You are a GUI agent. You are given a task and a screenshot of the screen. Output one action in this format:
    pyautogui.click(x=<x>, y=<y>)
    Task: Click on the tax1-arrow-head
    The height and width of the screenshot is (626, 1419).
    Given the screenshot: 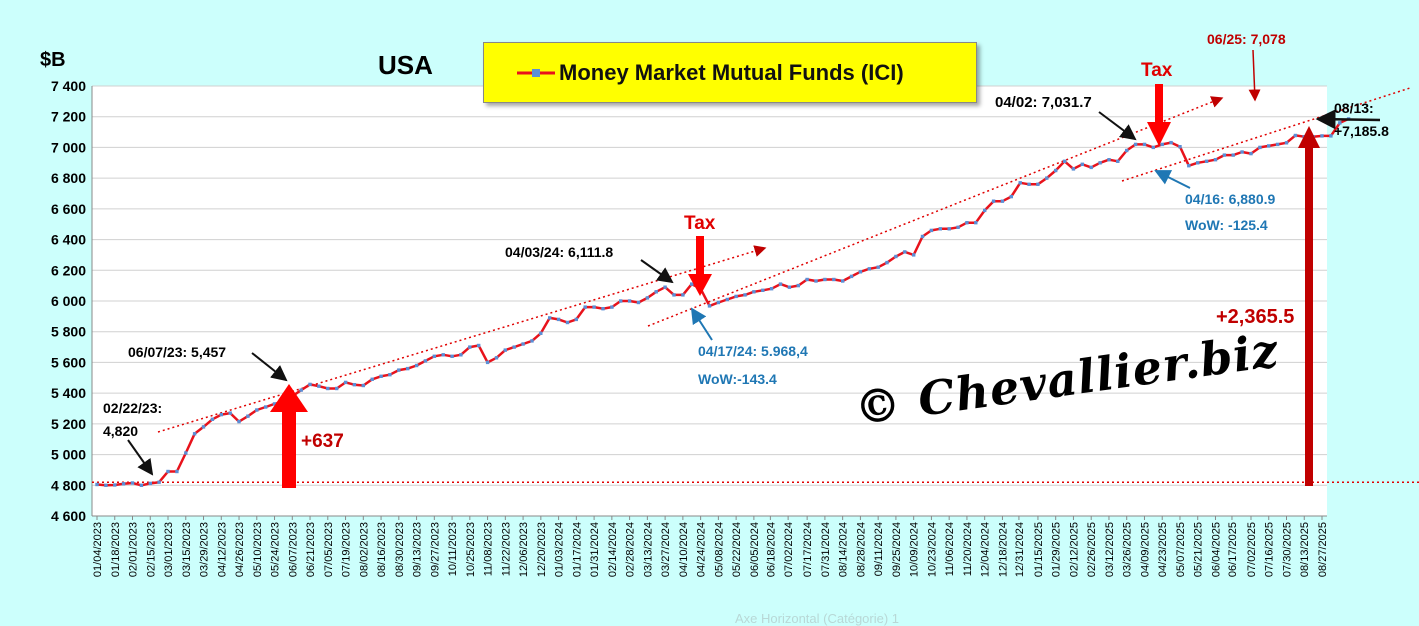 What is the action you would take?
    pyautogui.click(x=700, y=285)
    